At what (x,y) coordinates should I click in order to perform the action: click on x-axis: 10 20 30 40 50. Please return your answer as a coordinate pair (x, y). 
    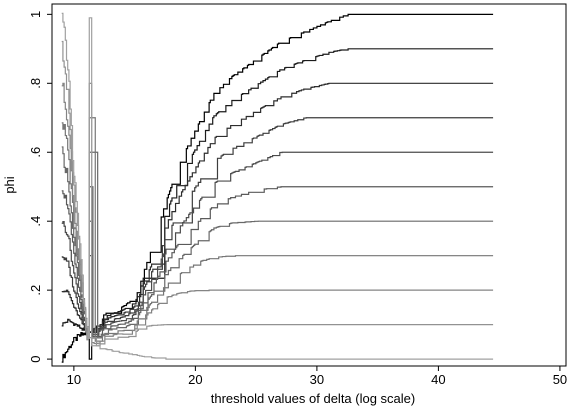
    Looking at the image, I should click on (317, 376).